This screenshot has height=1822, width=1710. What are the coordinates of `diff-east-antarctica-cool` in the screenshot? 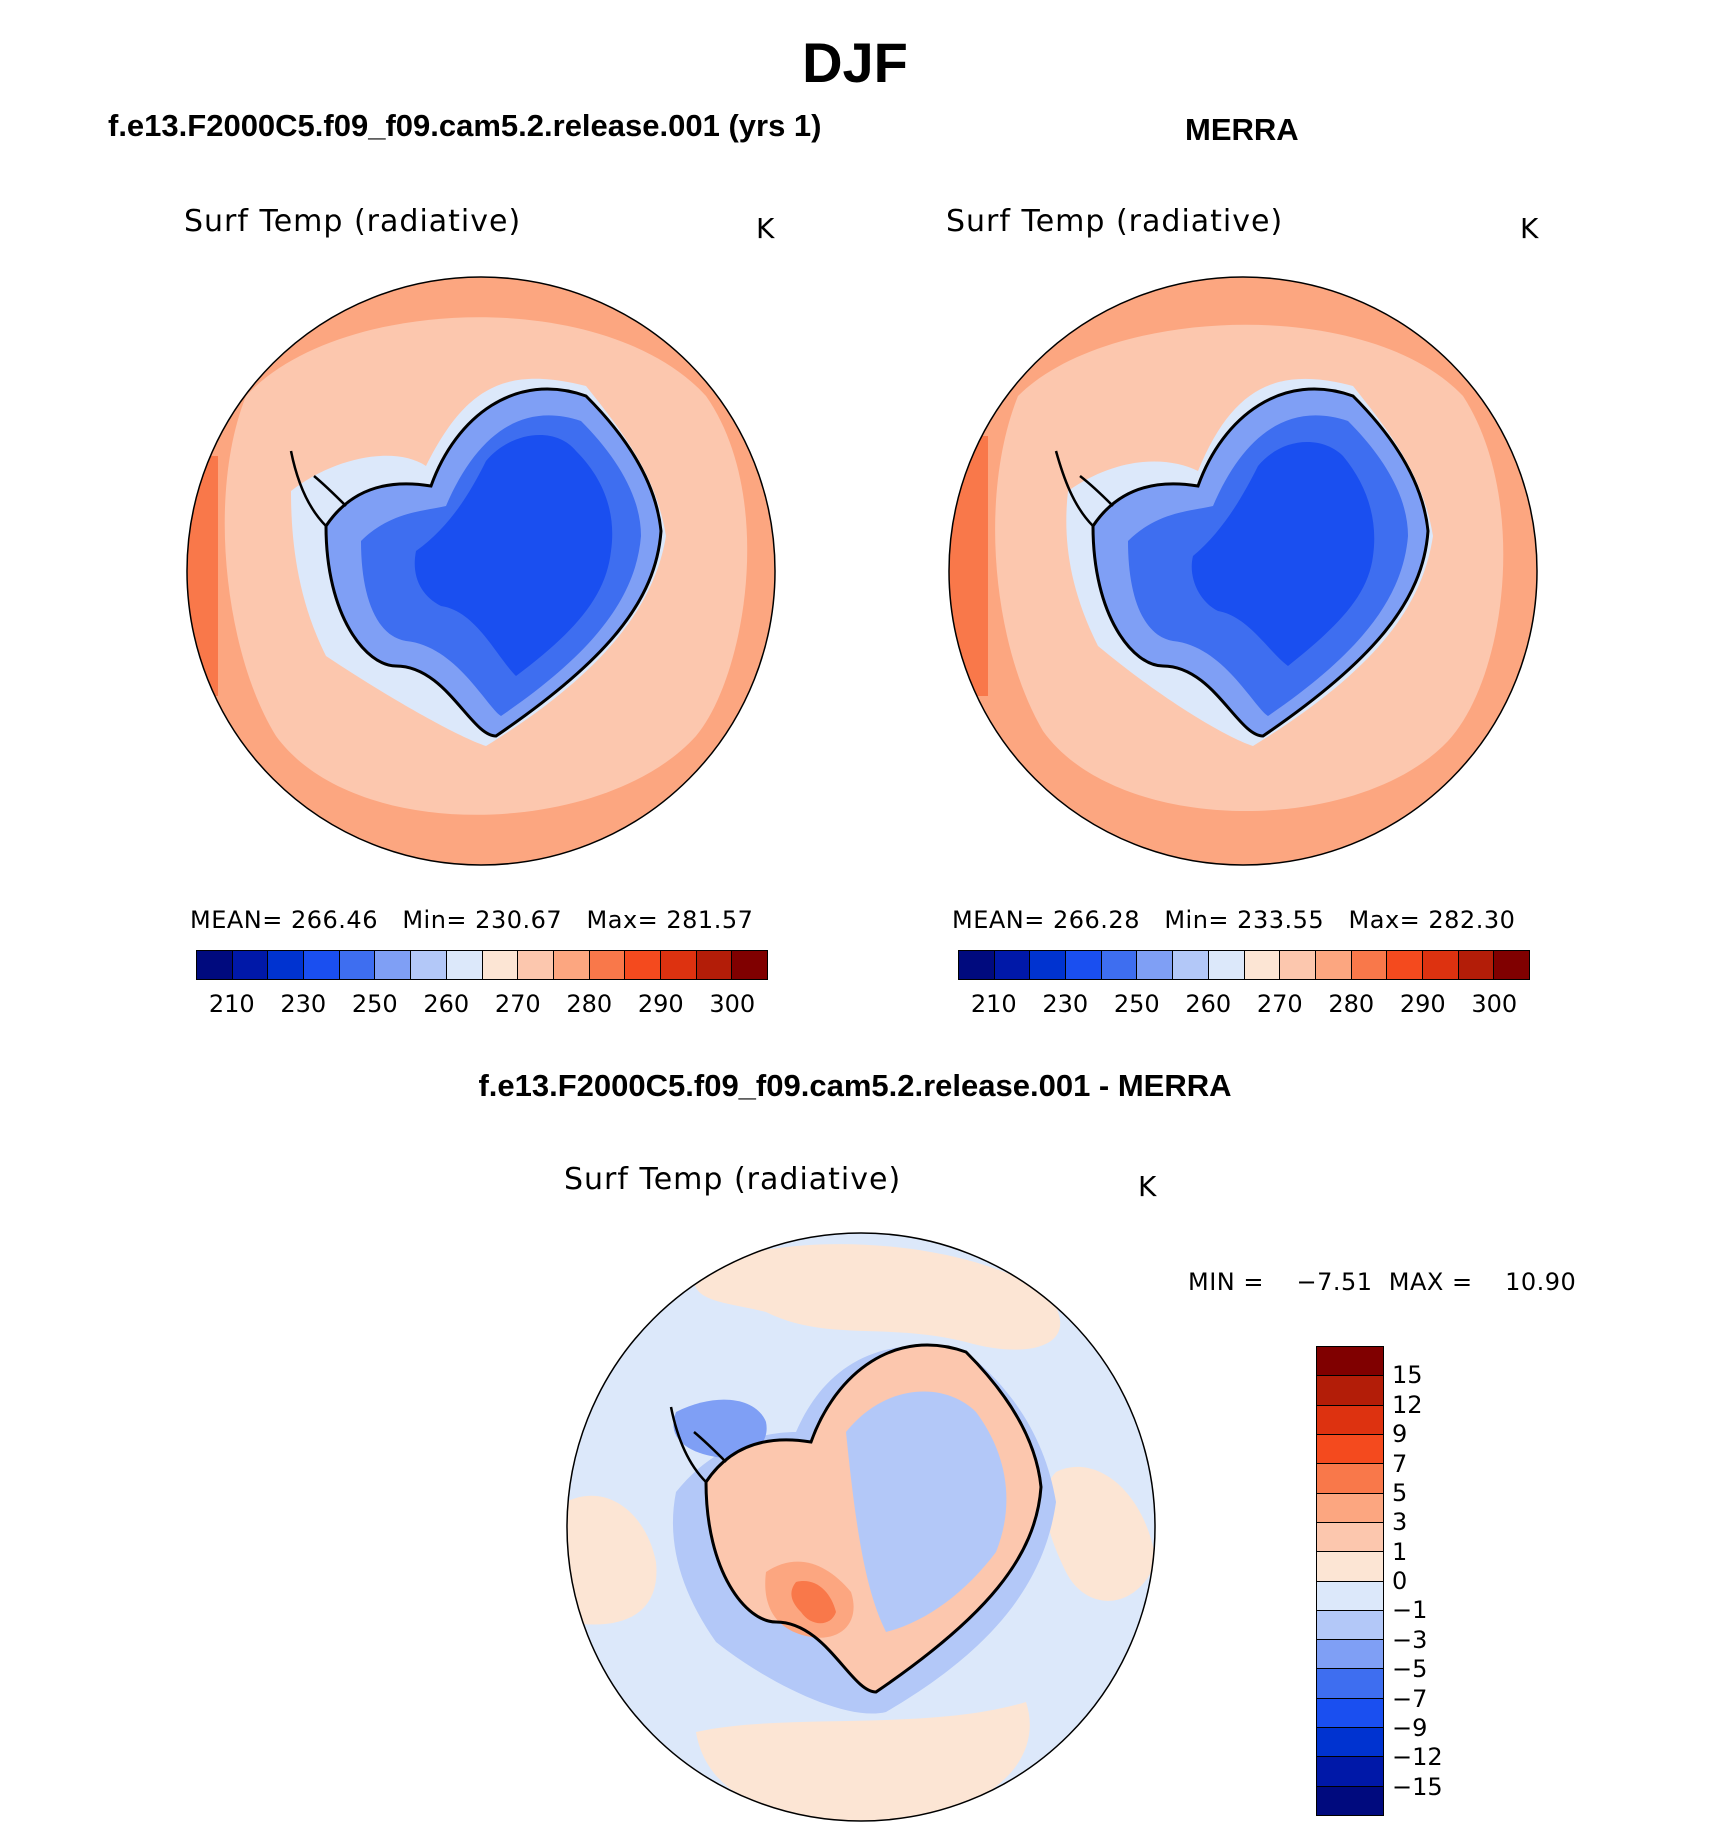 It's located at (926, 1511).